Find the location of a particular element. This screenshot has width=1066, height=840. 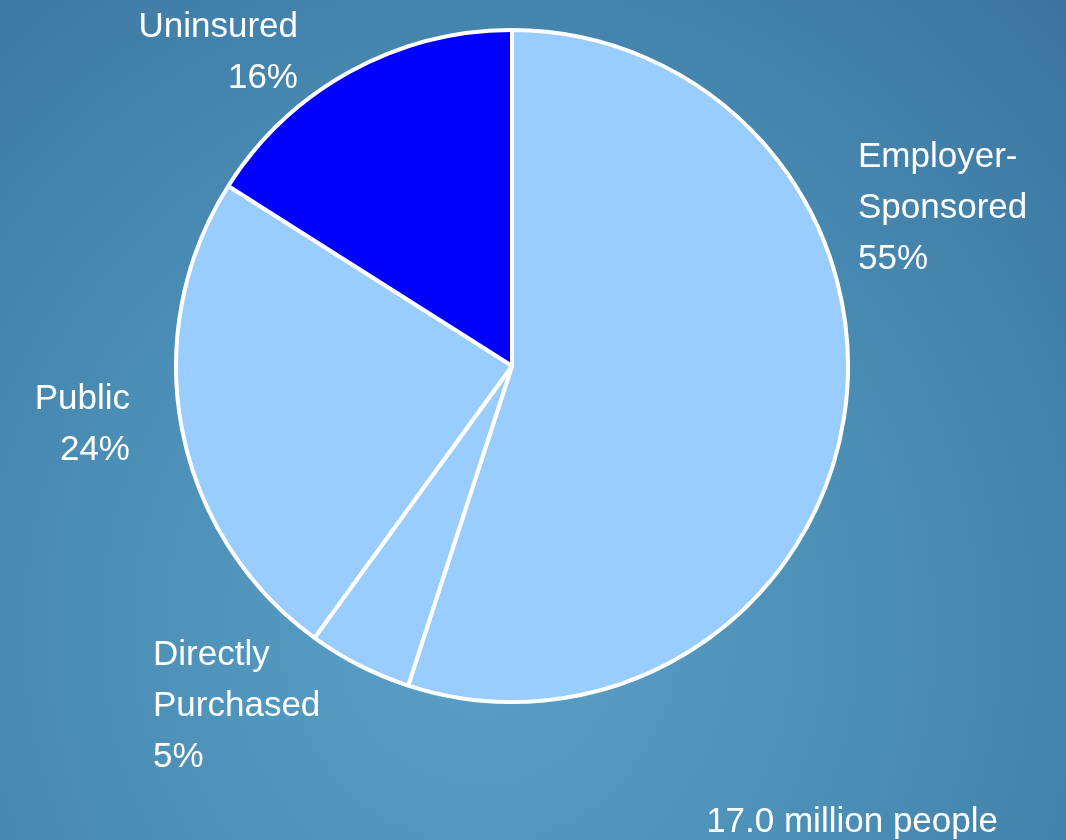

slice-label: Employer-Sponsored is located at coordinates (943, 180).